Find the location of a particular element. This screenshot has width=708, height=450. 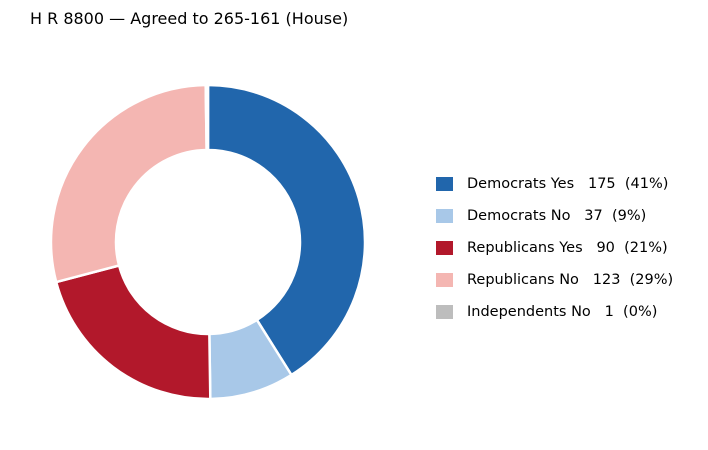

legend-item-republicans-yes: Republicans Yes 90 (21%) is located at coordinates (554, 248).